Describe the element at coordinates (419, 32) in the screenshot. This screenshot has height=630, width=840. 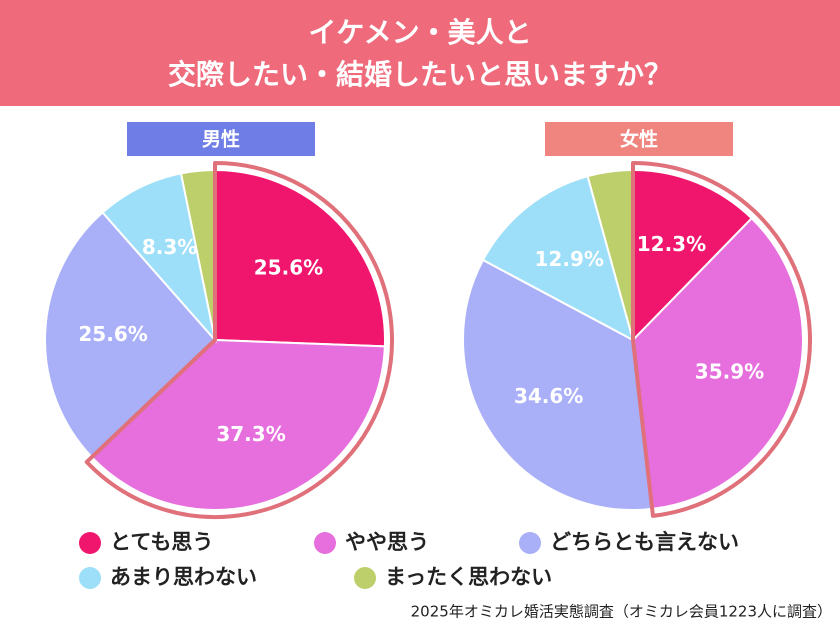
I see `title-line: イケメン・美人と` at that location.